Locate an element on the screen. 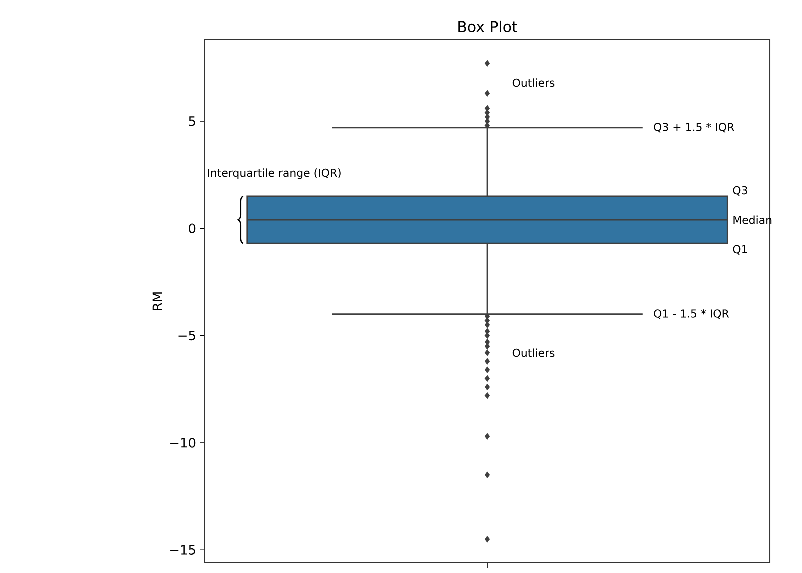 Image resolution: width=802 pixels, height=573 pixels. annotation: Q1 - 1.5 * IQR is located at coordinates (692, 315).